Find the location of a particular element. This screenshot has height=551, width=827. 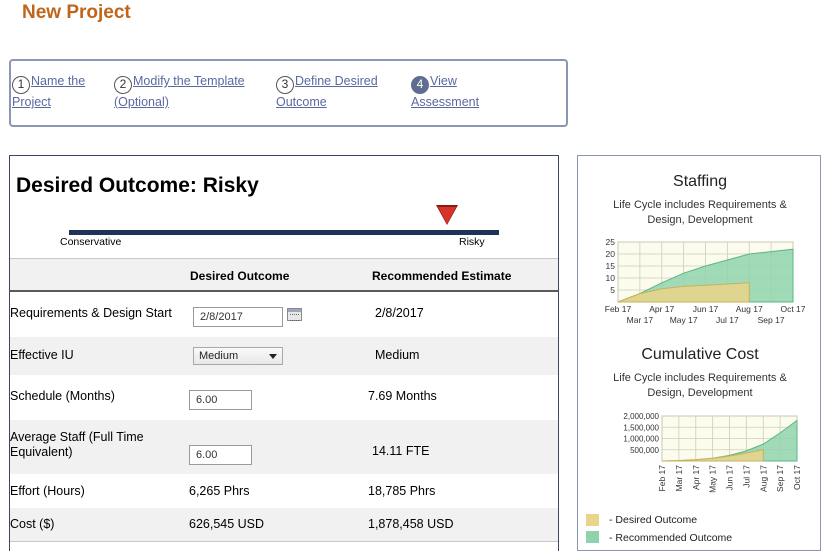

step-4-label-line2: Assessment is located at coordinates (445, 102).